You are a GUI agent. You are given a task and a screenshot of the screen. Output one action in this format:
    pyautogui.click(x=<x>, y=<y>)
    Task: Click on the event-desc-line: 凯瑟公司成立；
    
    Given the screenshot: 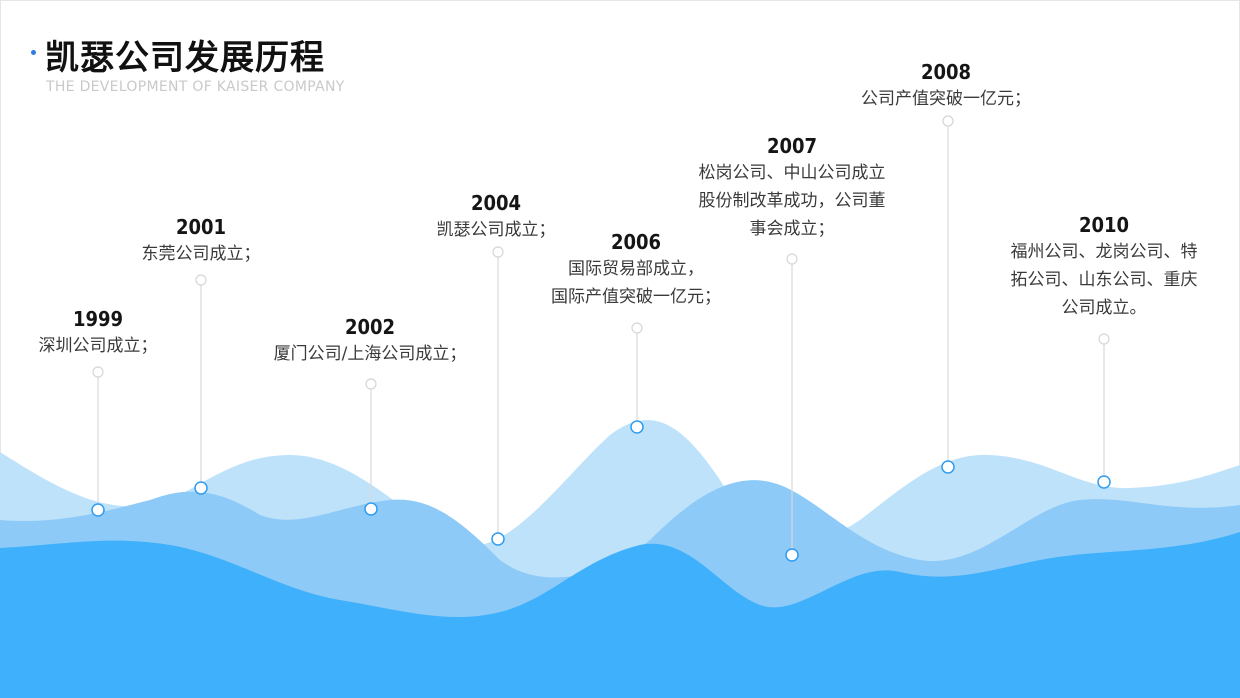 What is the action you would take?
    pyautogui.click(x=496, y=230)
    